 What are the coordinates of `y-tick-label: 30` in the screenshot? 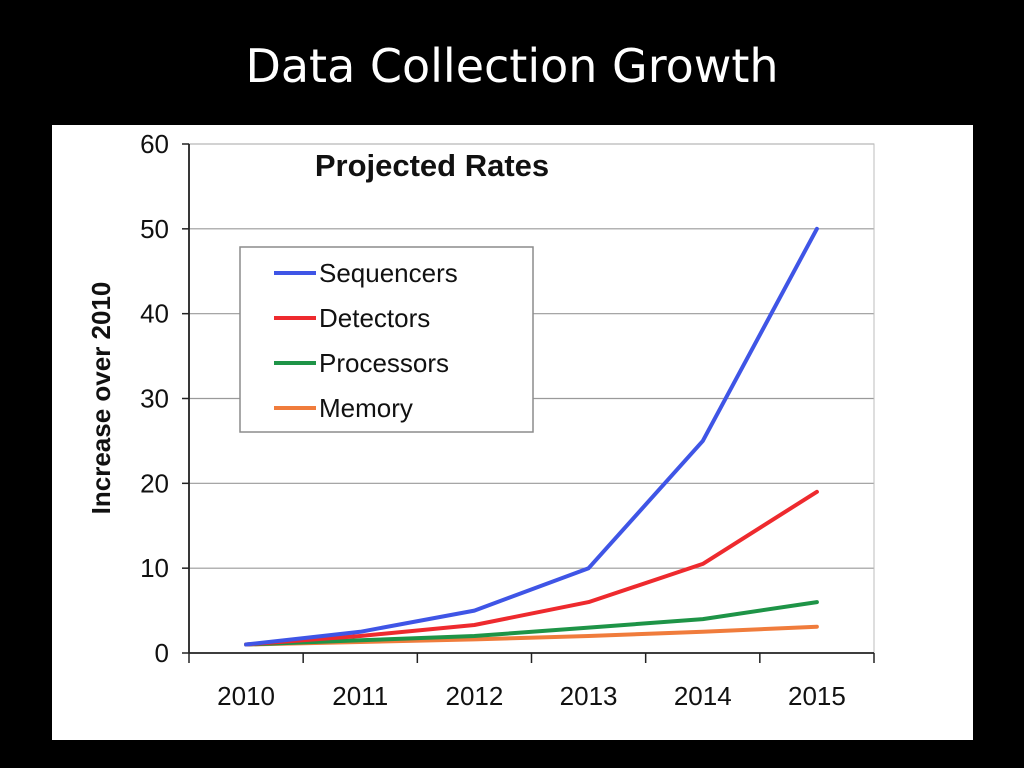 It's located at (154, 399).